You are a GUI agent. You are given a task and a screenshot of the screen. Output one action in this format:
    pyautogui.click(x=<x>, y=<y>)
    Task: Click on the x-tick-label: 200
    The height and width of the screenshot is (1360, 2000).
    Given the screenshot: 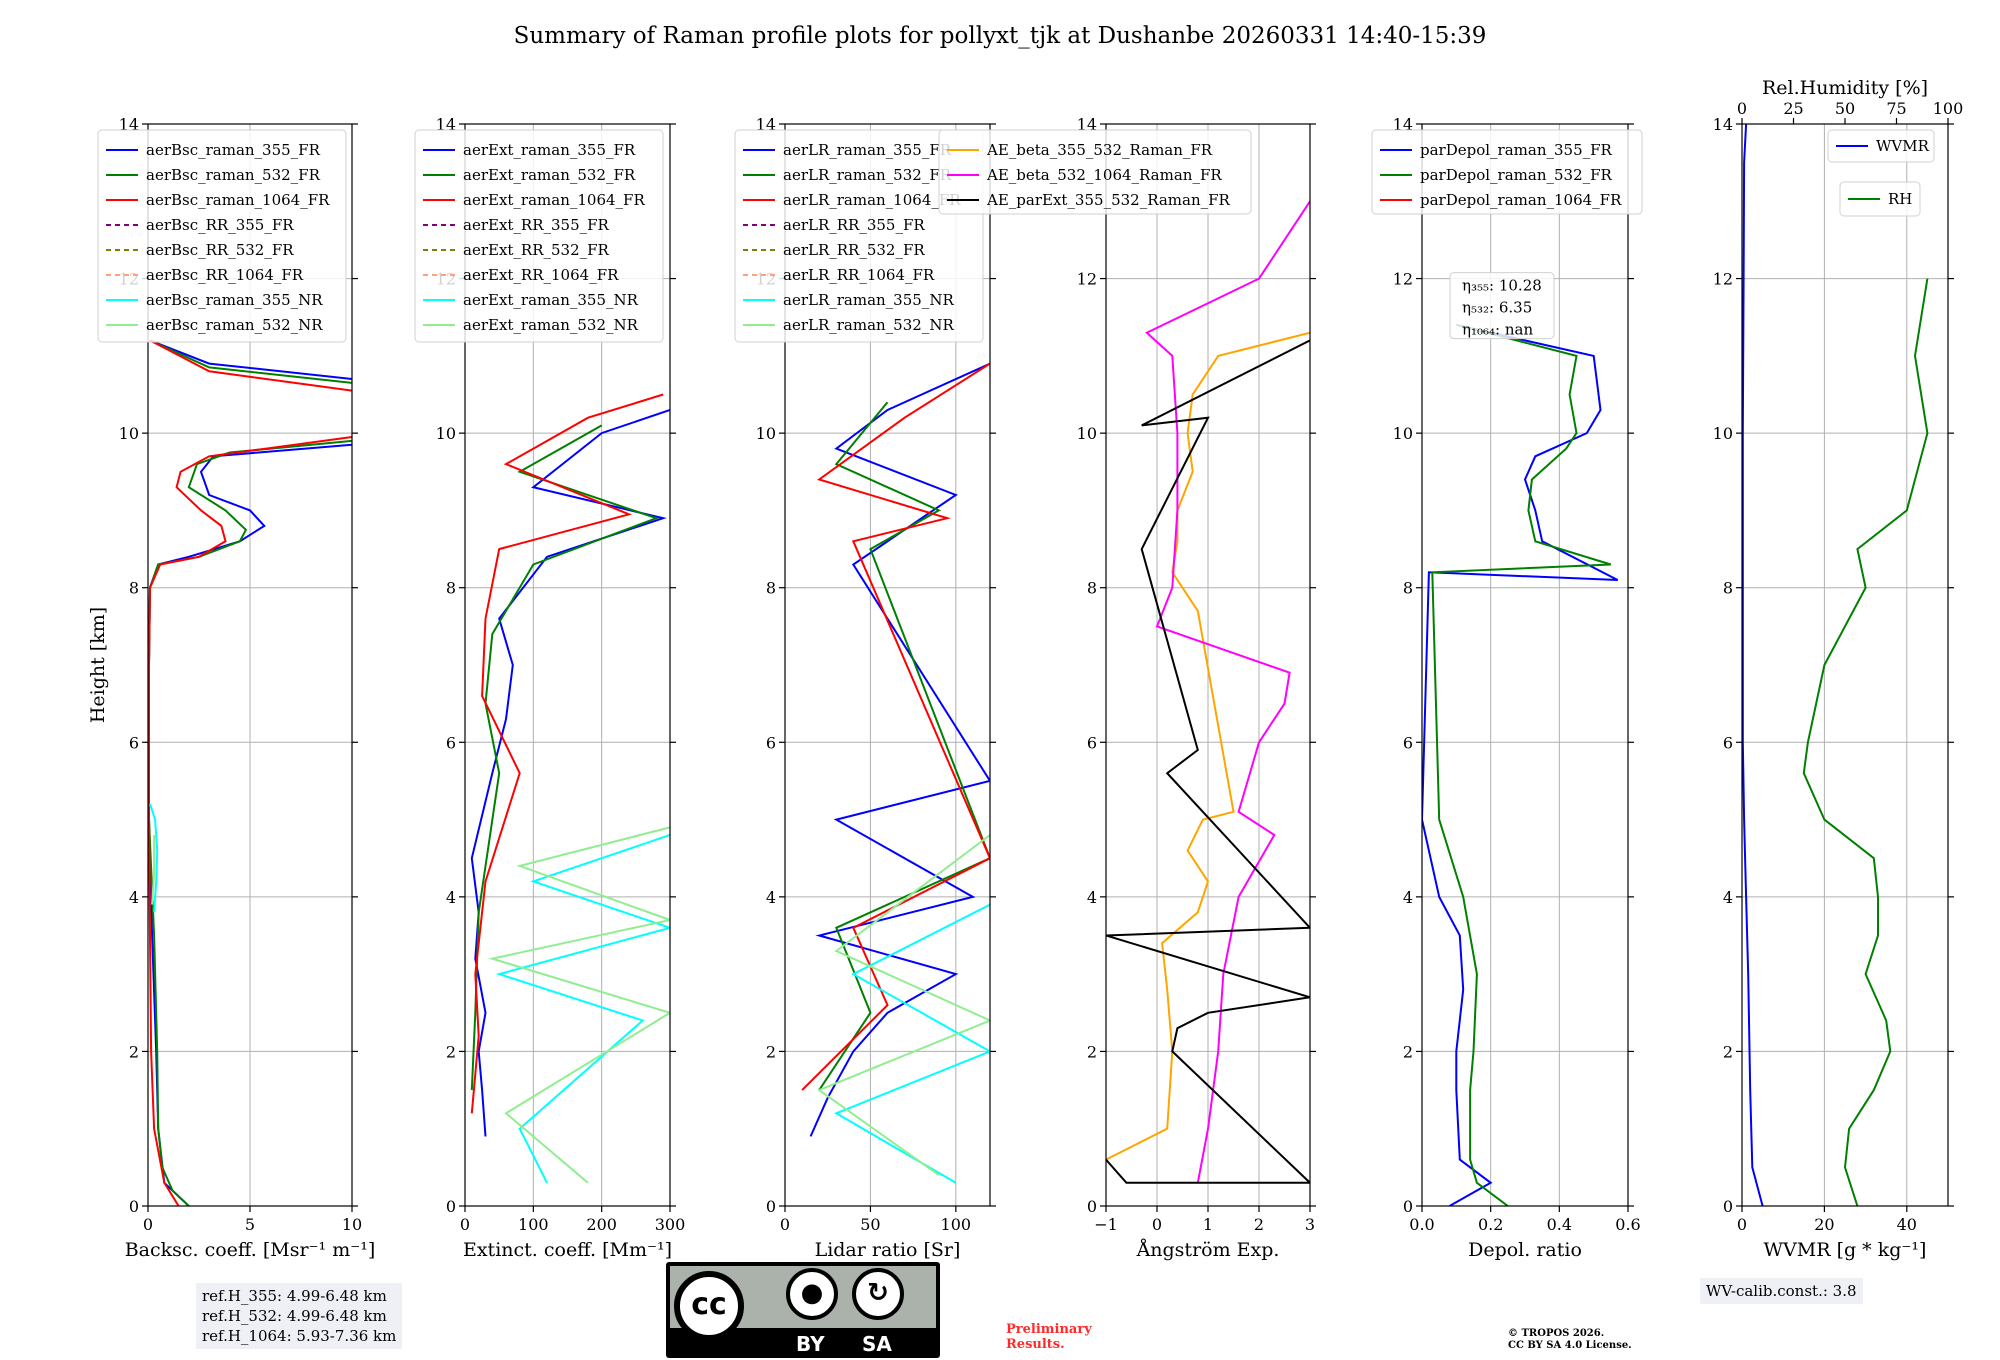 What is the action you would take?
    pyautogui.click(x=601, y=1224)
    